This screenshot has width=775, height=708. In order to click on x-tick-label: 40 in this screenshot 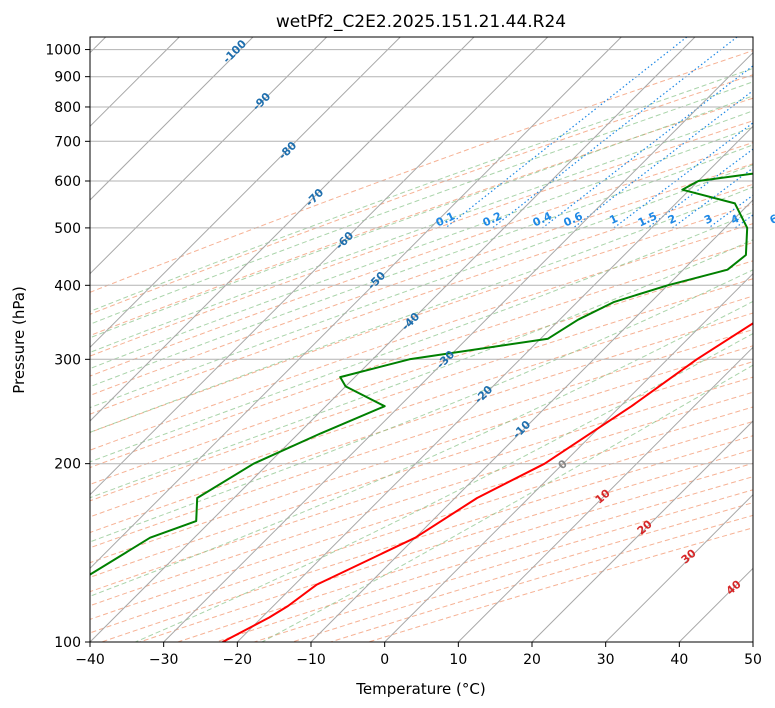, I will do `click(679, 660)`.